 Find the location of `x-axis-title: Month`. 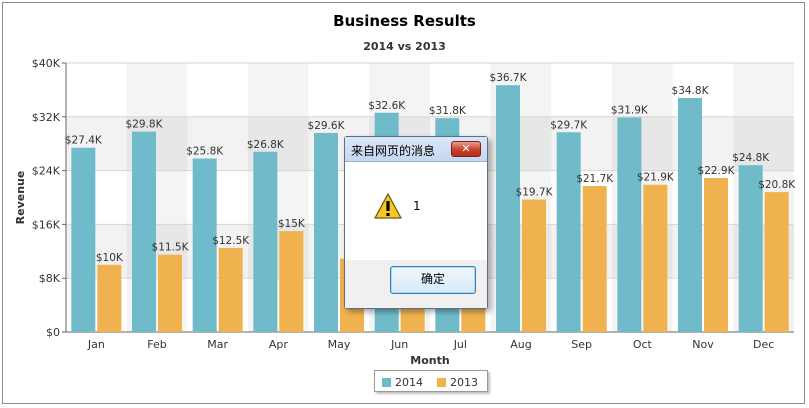

x-axis-title: Month is located at coordinates (429, 360).